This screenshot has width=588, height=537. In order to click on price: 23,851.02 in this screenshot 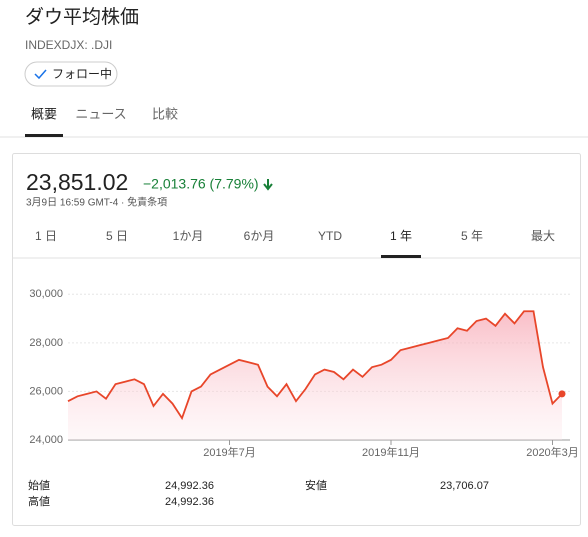, I will do `click(77, 182)`.